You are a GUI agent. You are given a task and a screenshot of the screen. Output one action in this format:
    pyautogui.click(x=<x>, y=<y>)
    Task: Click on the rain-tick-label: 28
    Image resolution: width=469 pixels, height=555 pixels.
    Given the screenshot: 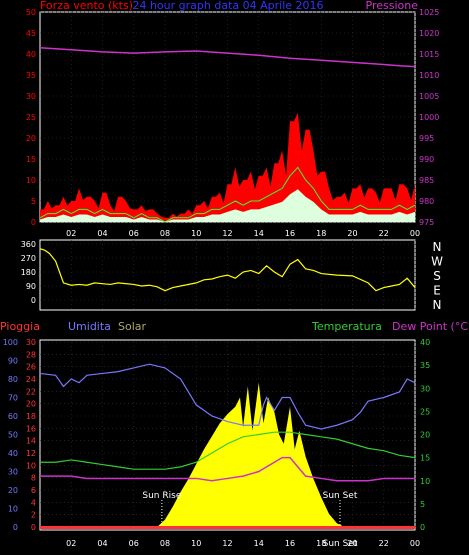 What is the action you would take?
    pyautogui.click(x=31, y=354)
    